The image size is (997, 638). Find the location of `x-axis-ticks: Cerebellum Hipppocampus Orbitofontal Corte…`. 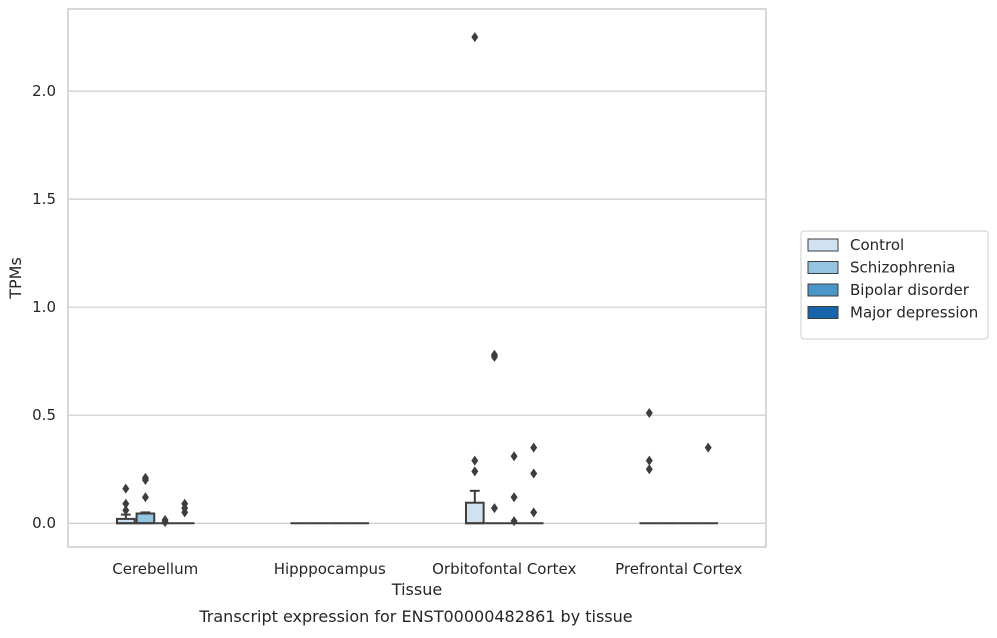

x-axis-ticks: Cerebellum Hipppocampus Orbitofontal Corte… is located at coordinates (427, 569).